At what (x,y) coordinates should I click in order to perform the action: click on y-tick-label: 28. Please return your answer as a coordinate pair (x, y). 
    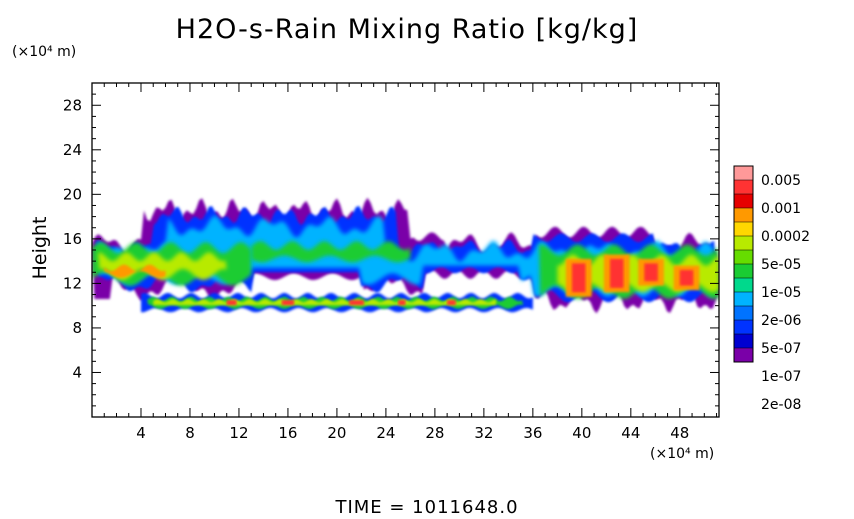
    Looking at the image, I should click on (72, 105).